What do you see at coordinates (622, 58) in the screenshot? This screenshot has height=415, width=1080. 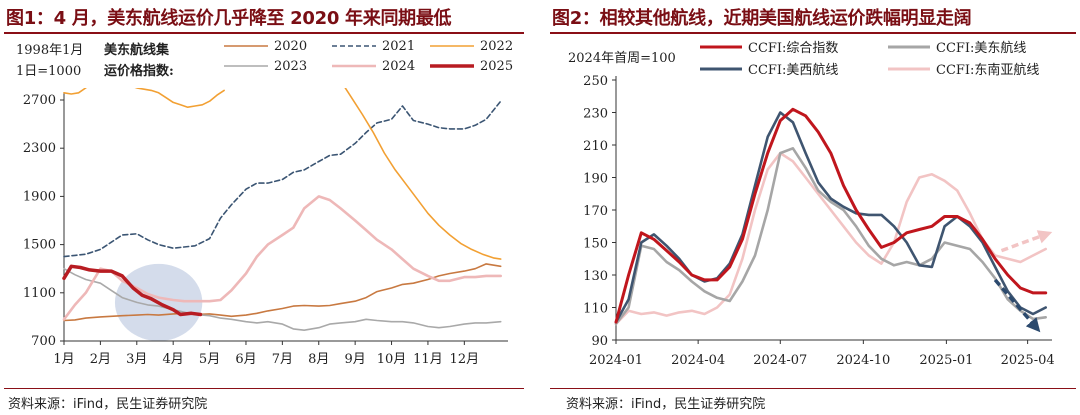 I see `right-note: 2024年首周=100` at bounding box center [622, 58].